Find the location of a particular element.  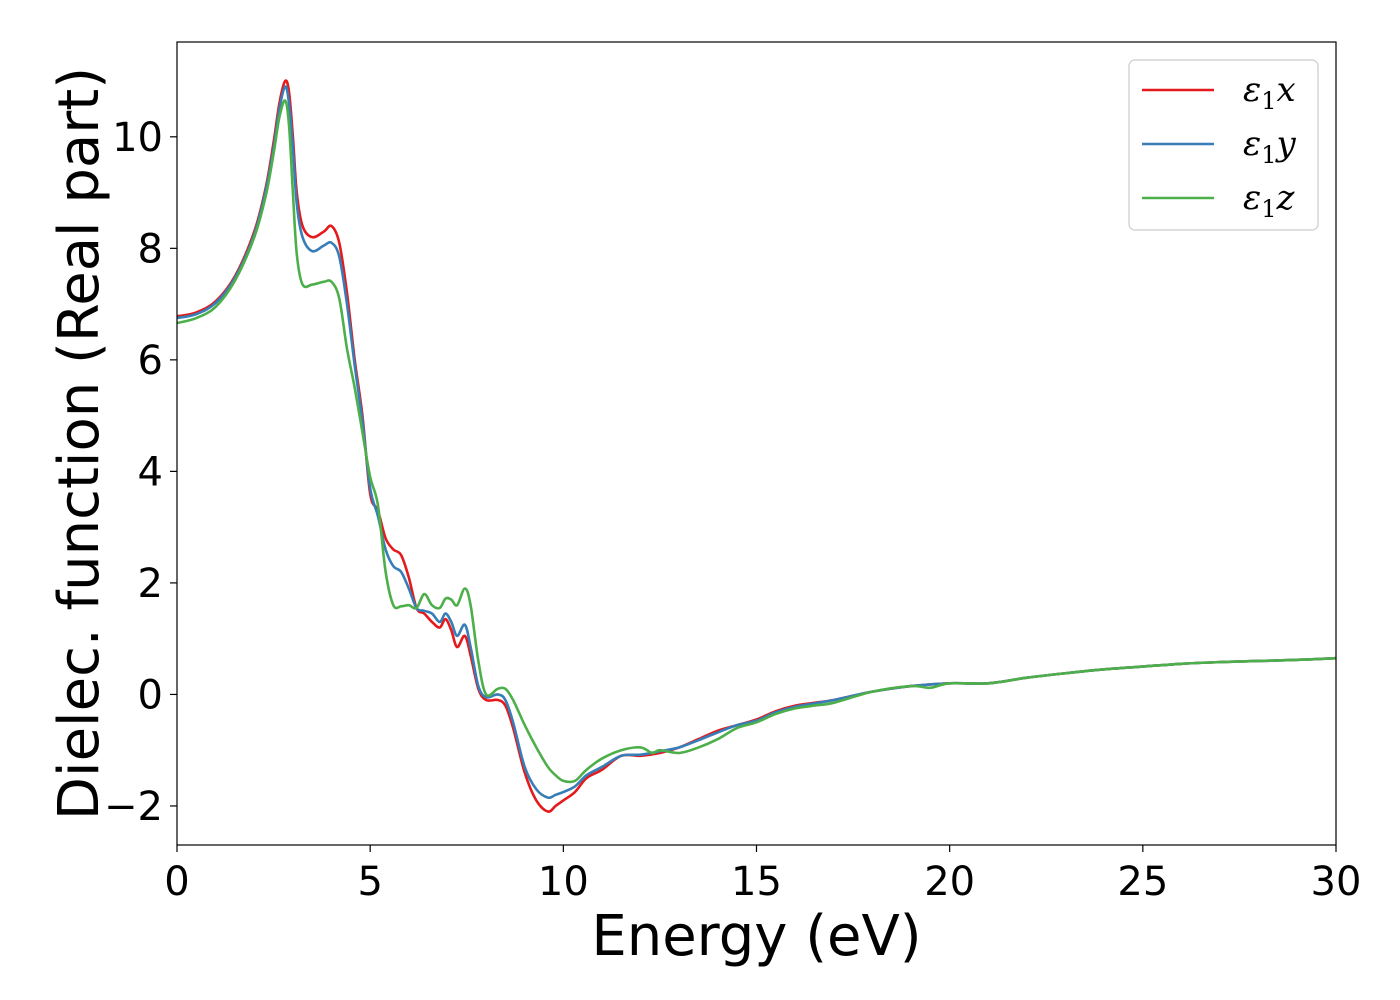

y-tick-label: 8 is located at coordinates (150, 249).